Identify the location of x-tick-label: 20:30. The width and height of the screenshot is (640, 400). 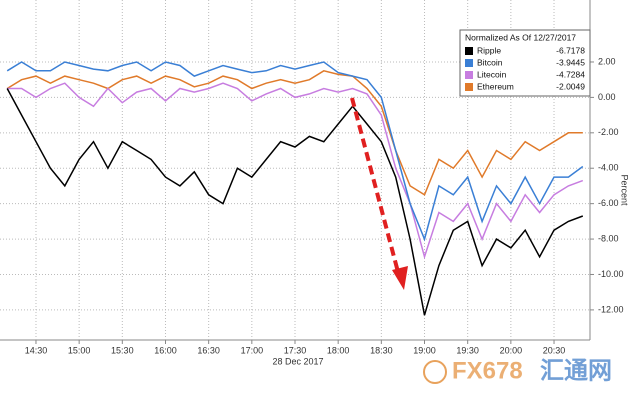
(554, 350).